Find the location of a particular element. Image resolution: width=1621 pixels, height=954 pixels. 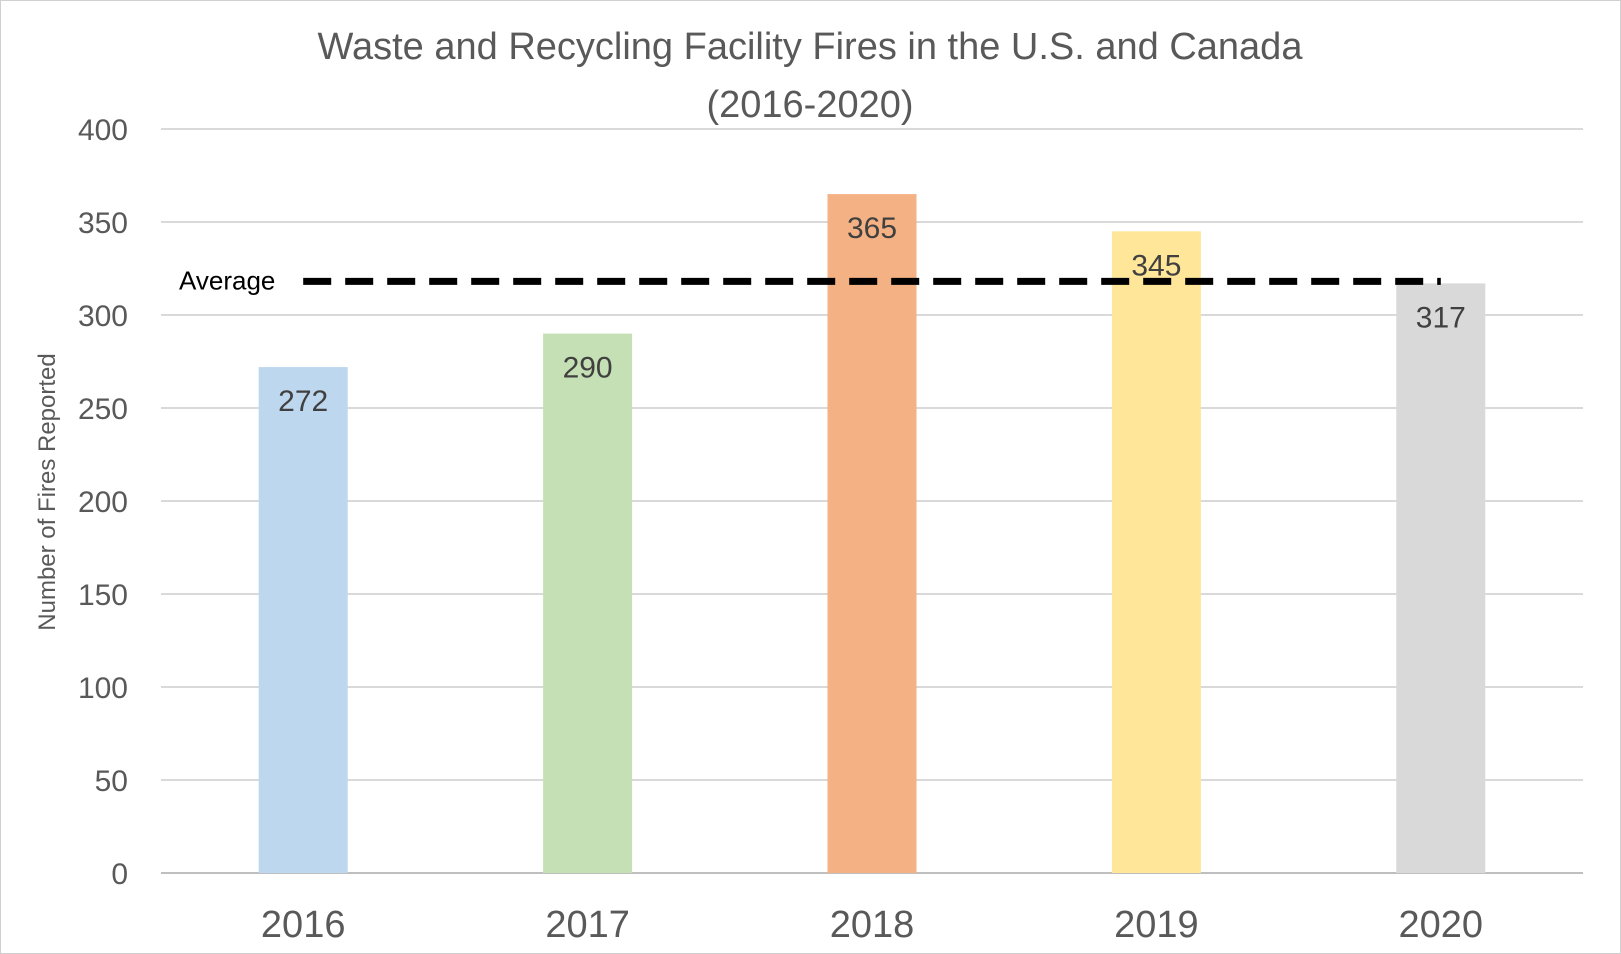

average-reference: Average is located at coordinates (810, 280).